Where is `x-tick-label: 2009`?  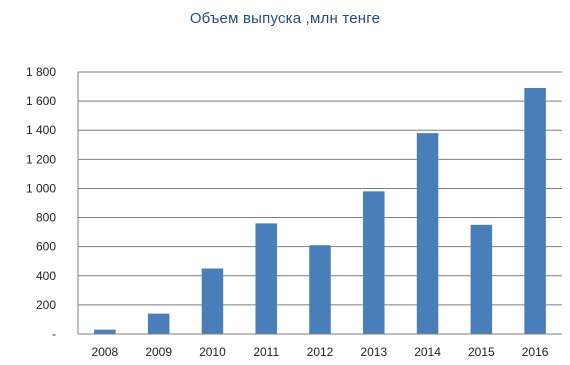 x-tick-label: 2009 is located at coordinates (158, 352).